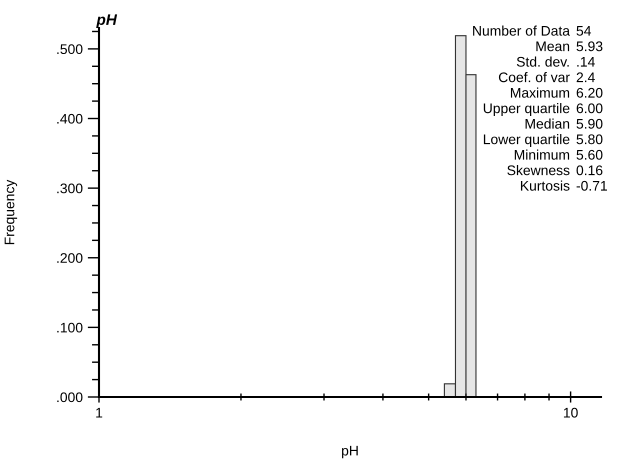 This screenshot has height=462, width=630. Describe the element at coordinates (534, 77) in the screenshot. I see `annotation: Coef. of var` at that location.